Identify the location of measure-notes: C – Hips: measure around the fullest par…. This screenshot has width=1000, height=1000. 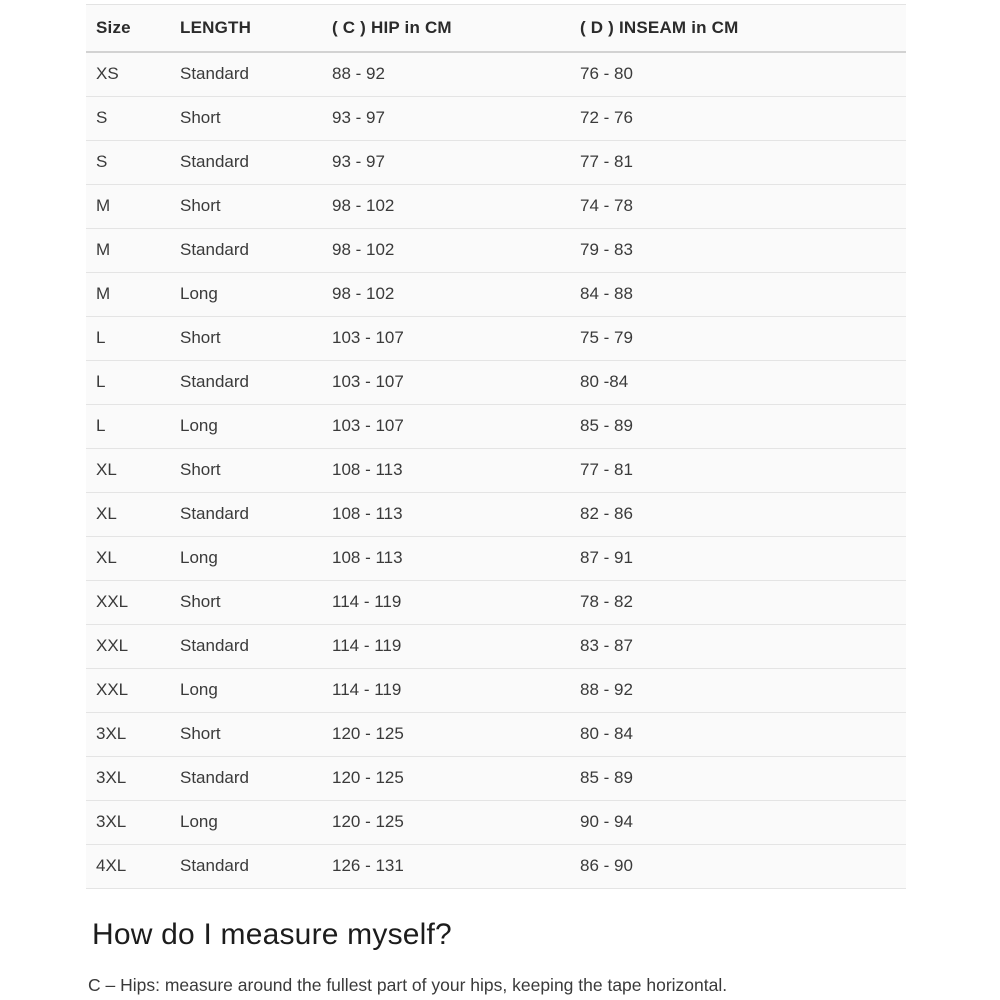
(544, 984).